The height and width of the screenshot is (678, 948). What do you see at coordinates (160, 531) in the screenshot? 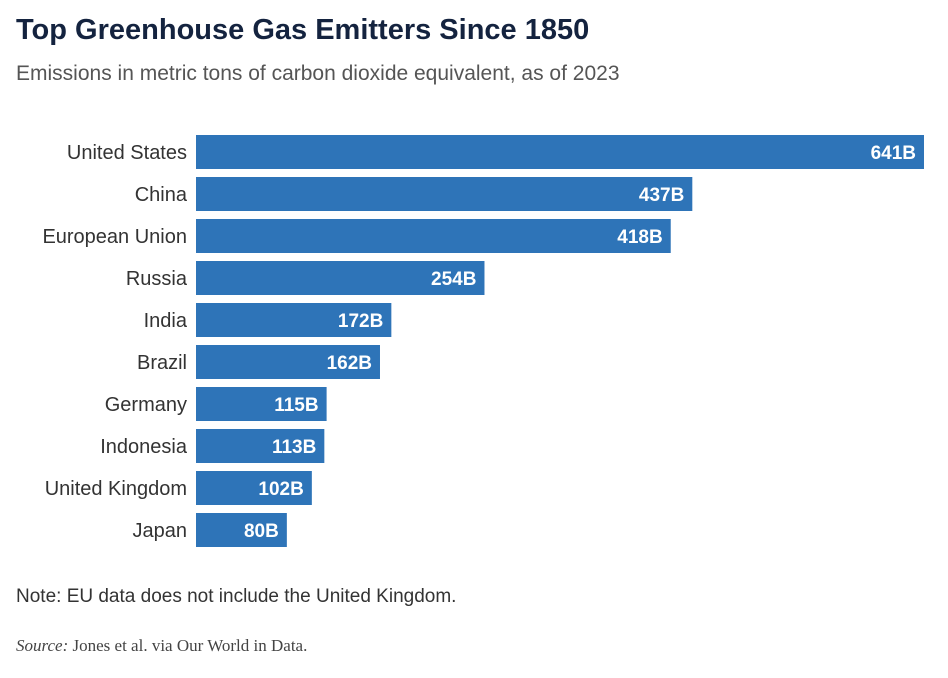
I see `category-label: Japan` at bounding box center [160, 531].